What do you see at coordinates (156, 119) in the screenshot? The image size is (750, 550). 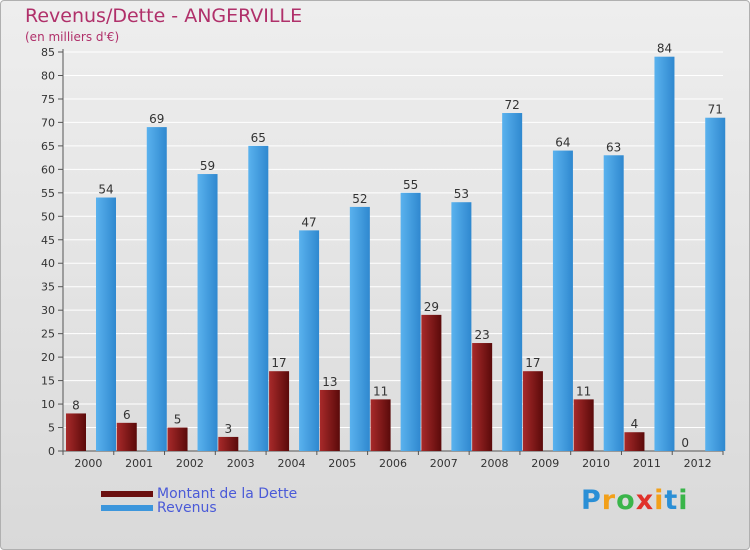 I see `data-label: 69` at bounding box center [156, 119].